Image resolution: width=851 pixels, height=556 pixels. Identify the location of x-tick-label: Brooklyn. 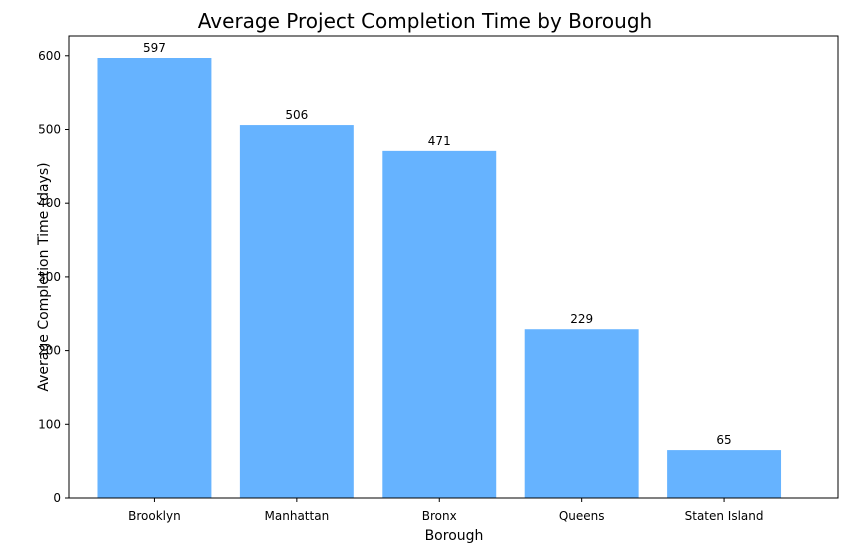
(154, 516).